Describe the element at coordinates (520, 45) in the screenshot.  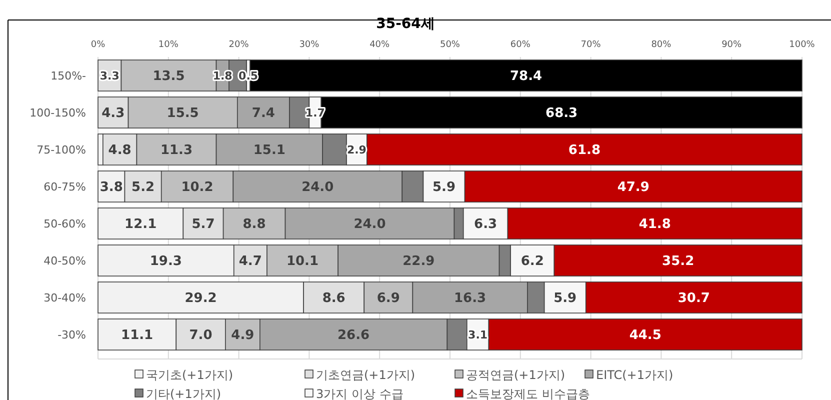
I see `x-tick-label: 60%` at that location.